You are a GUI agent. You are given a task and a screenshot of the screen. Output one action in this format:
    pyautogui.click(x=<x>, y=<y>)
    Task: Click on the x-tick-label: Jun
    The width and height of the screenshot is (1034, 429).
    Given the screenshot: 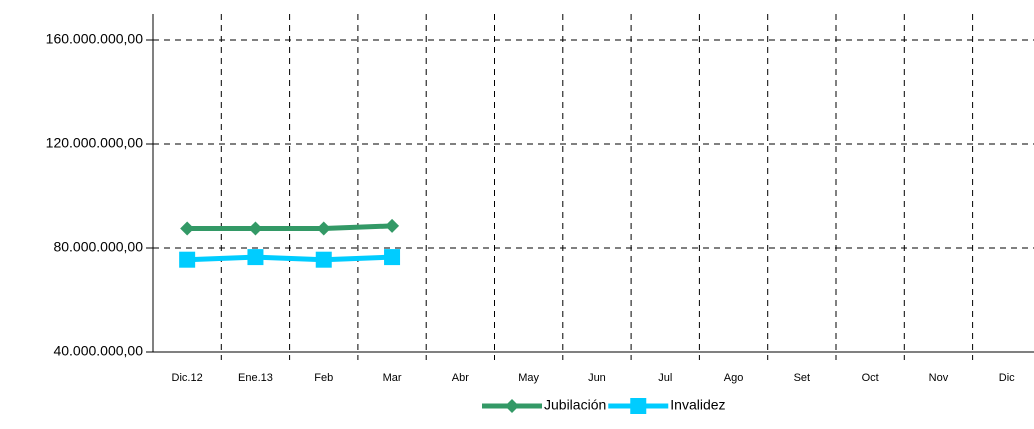 What is the action you would take?
    pyautogui.click(x=597, y=378)
    